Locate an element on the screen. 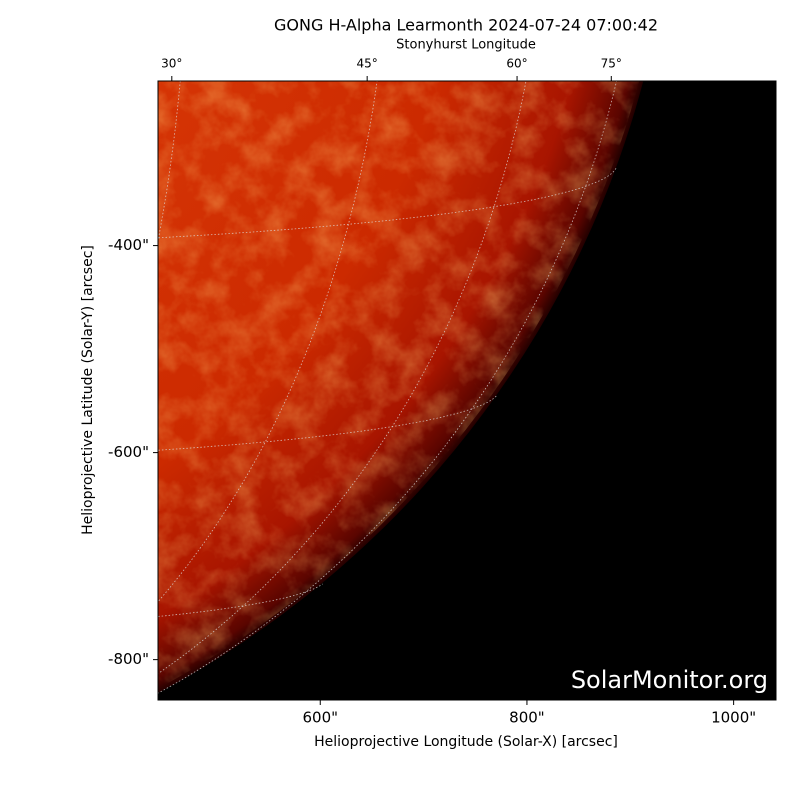  x2-axis-label: Stonyhurst Longitude is located at coordinates (466, 45).